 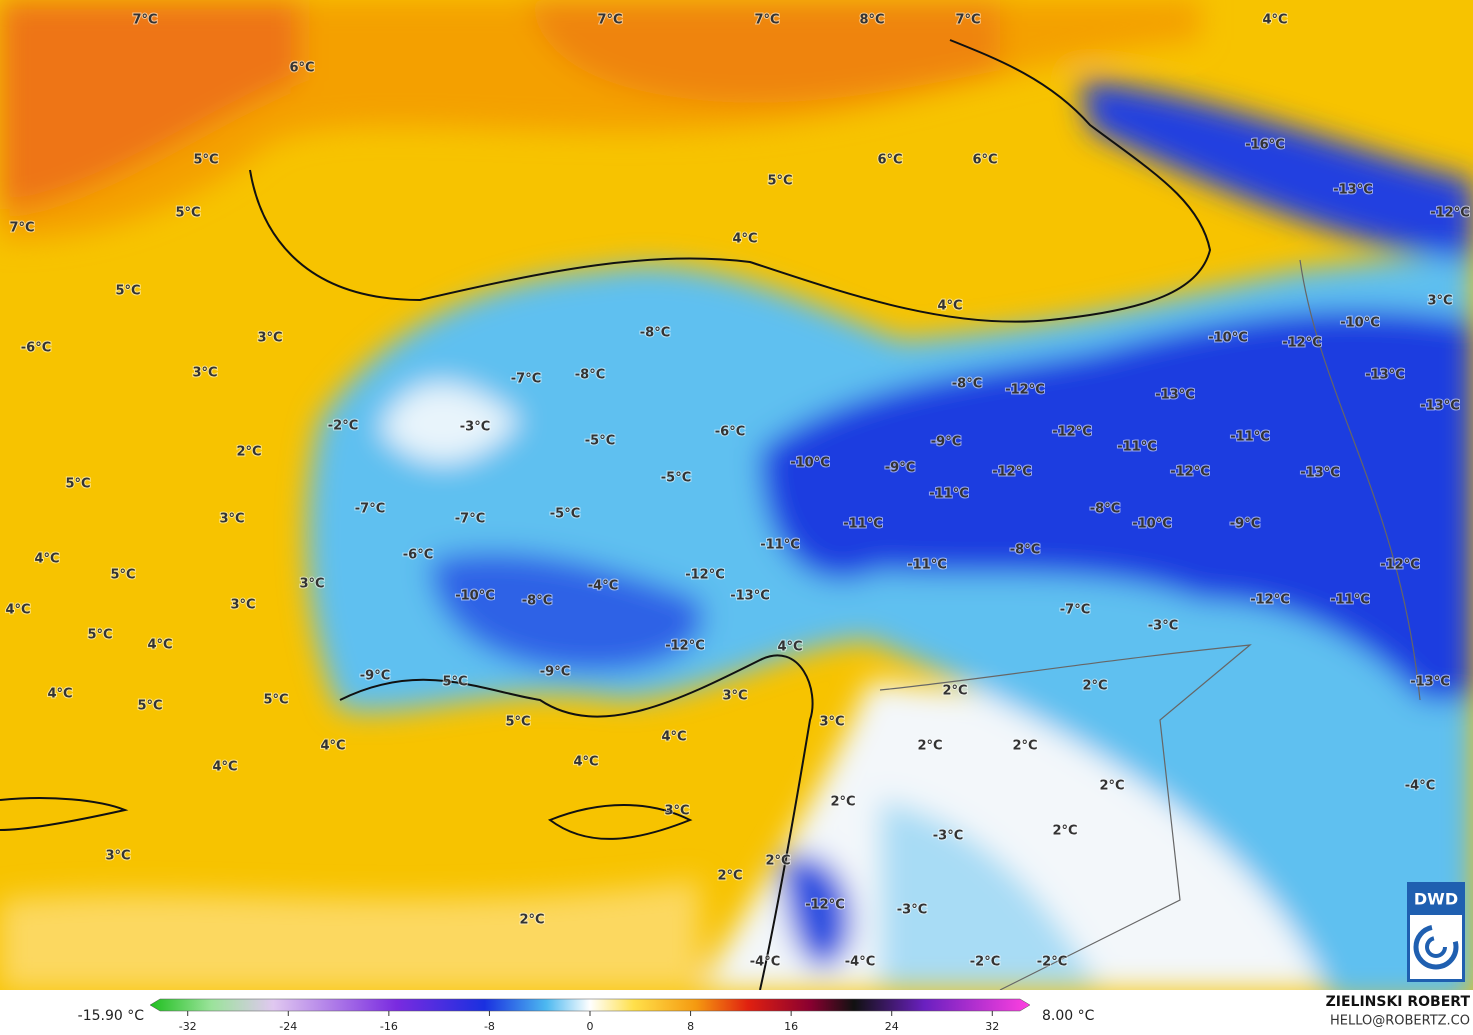 I want to click on colorbar-tick-label: 24, so click(x=892, y=1026).